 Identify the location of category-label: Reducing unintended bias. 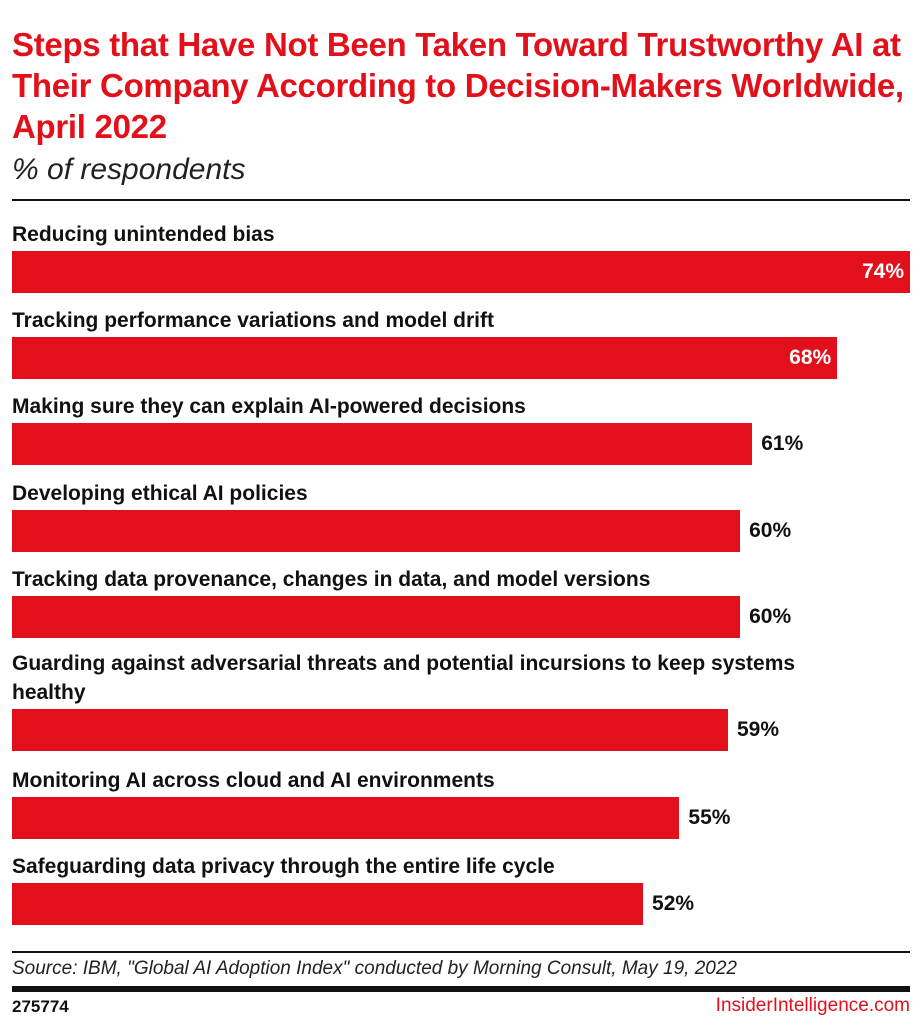
(143, 234).